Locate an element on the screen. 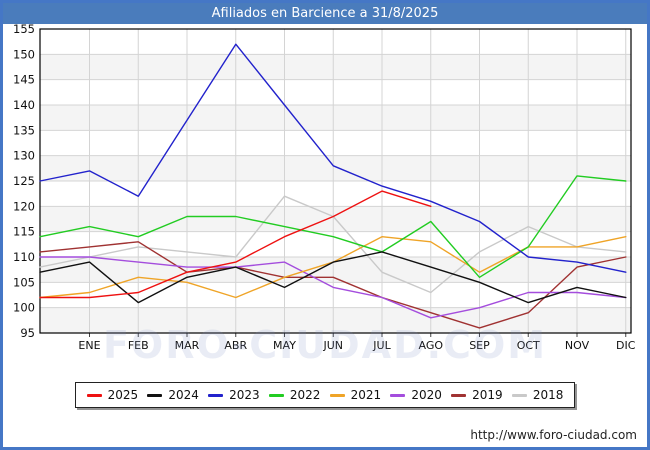  series-line-2020 is located at coordinates (333, 287).